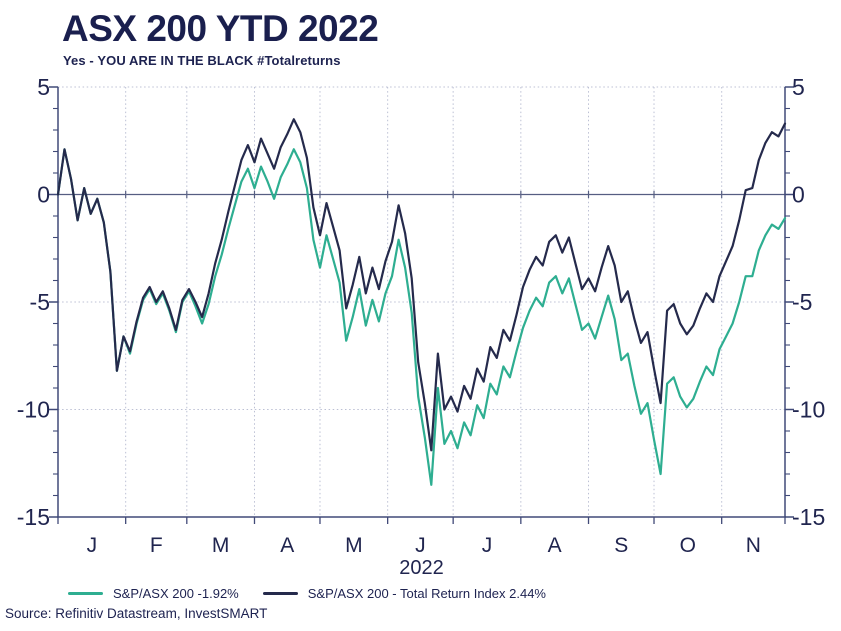 This screenshot has height=631, width=841. Describe the element at coordinates (808, 517) in the screenshot. I see `y-axis-label-right: -15` at that location.